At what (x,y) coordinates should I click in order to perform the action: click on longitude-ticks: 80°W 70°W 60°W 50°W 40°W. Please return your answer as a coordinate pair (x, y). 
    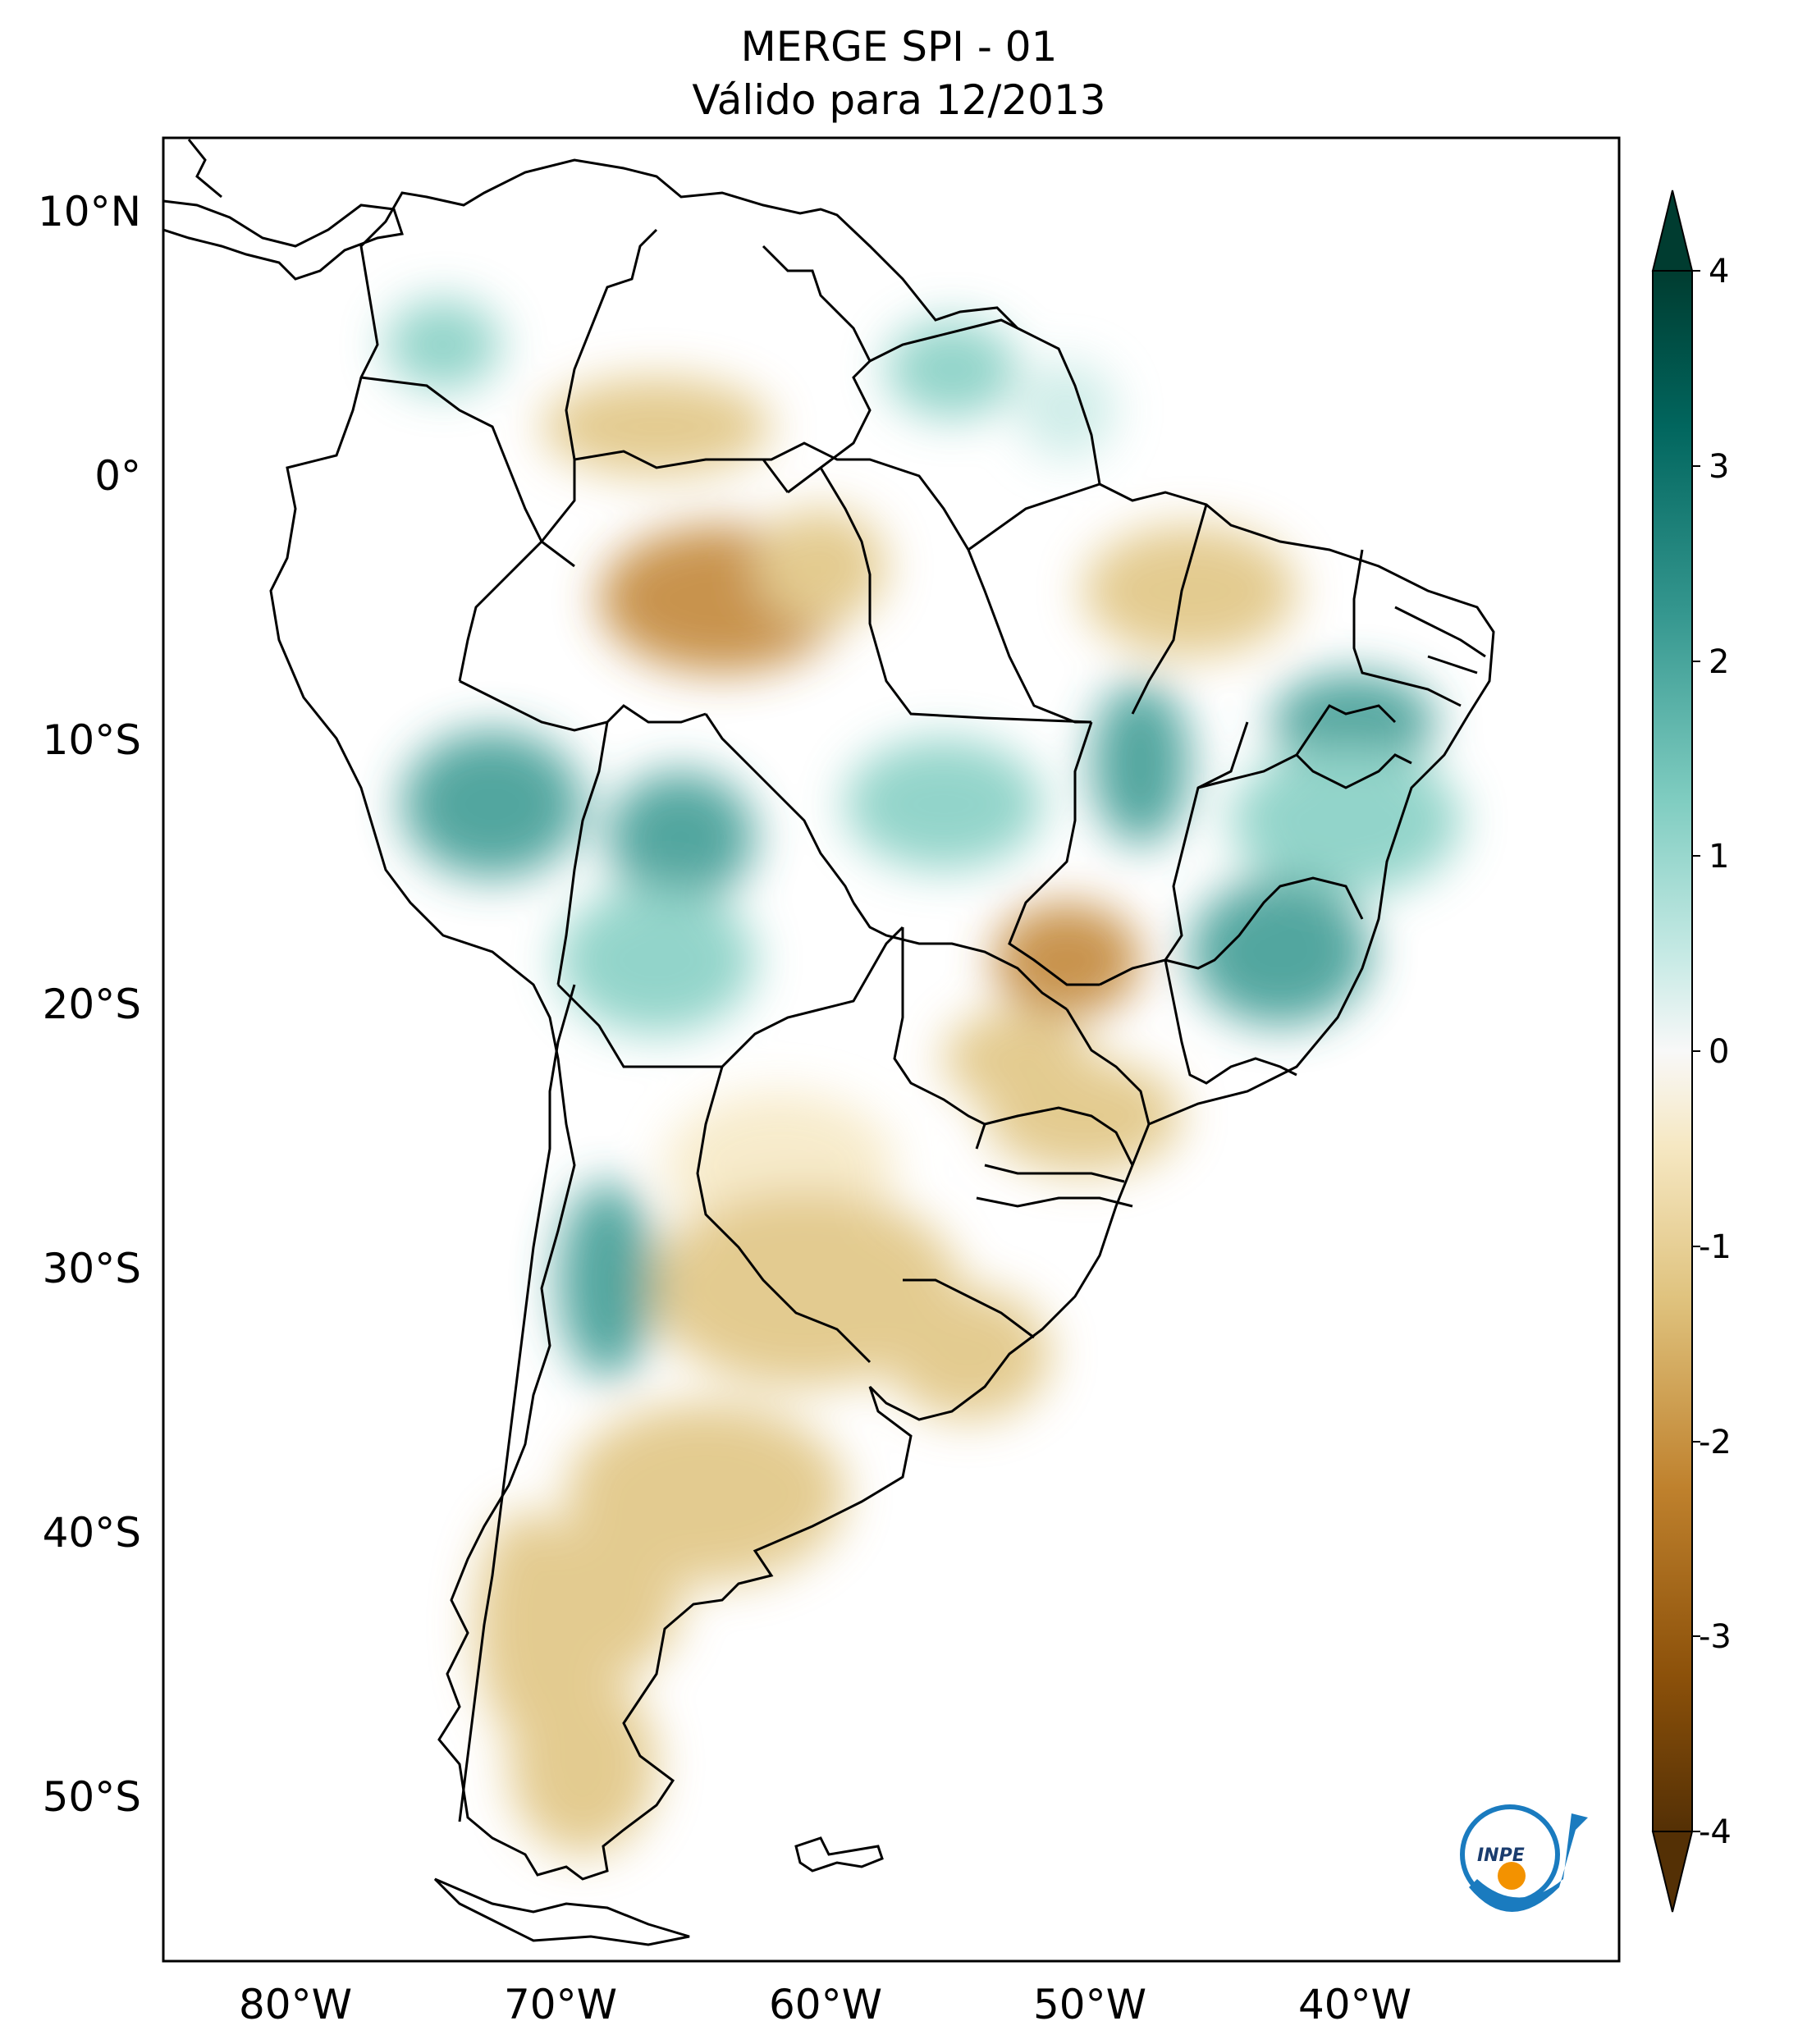
    Looking at the image, I should click on (825, 2005).